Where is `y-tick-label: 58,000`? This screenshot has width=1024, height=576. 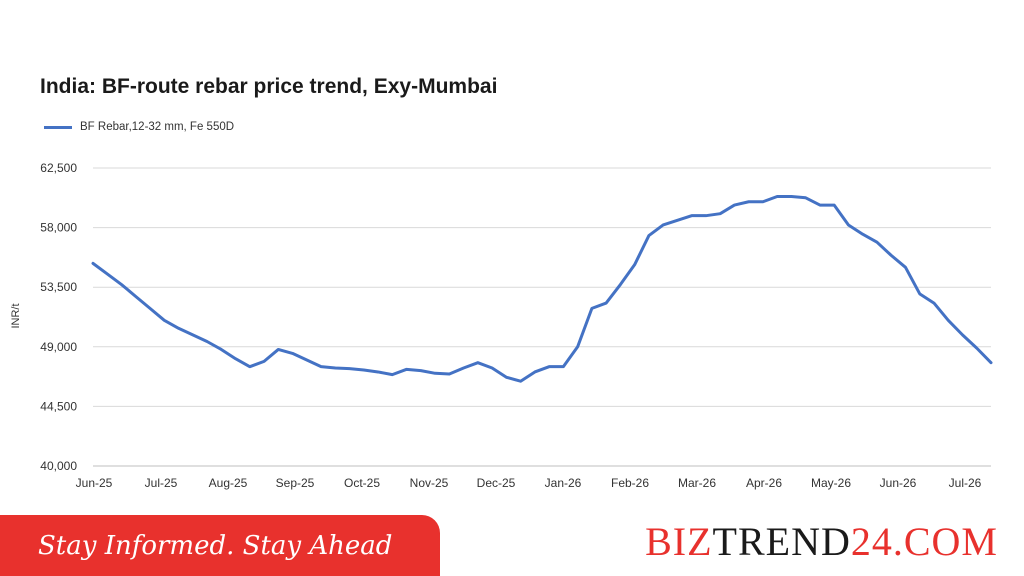
y-tick-label: 58,000 is located at coordinates (58, 228).